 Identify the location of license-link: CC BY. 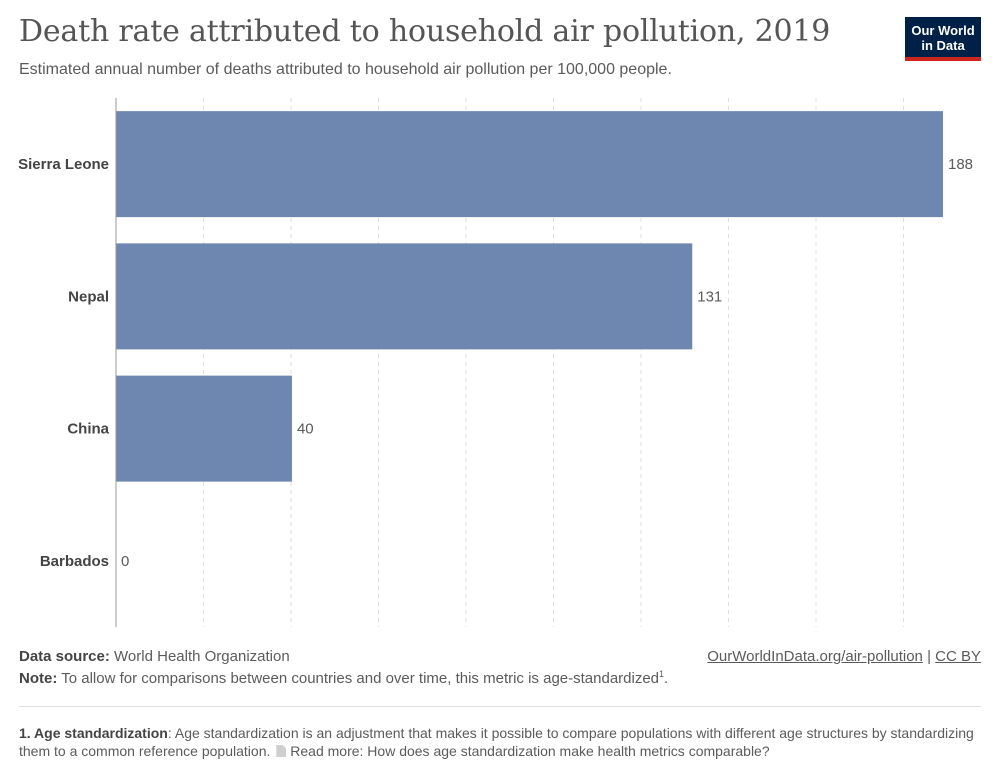
(958, 656).